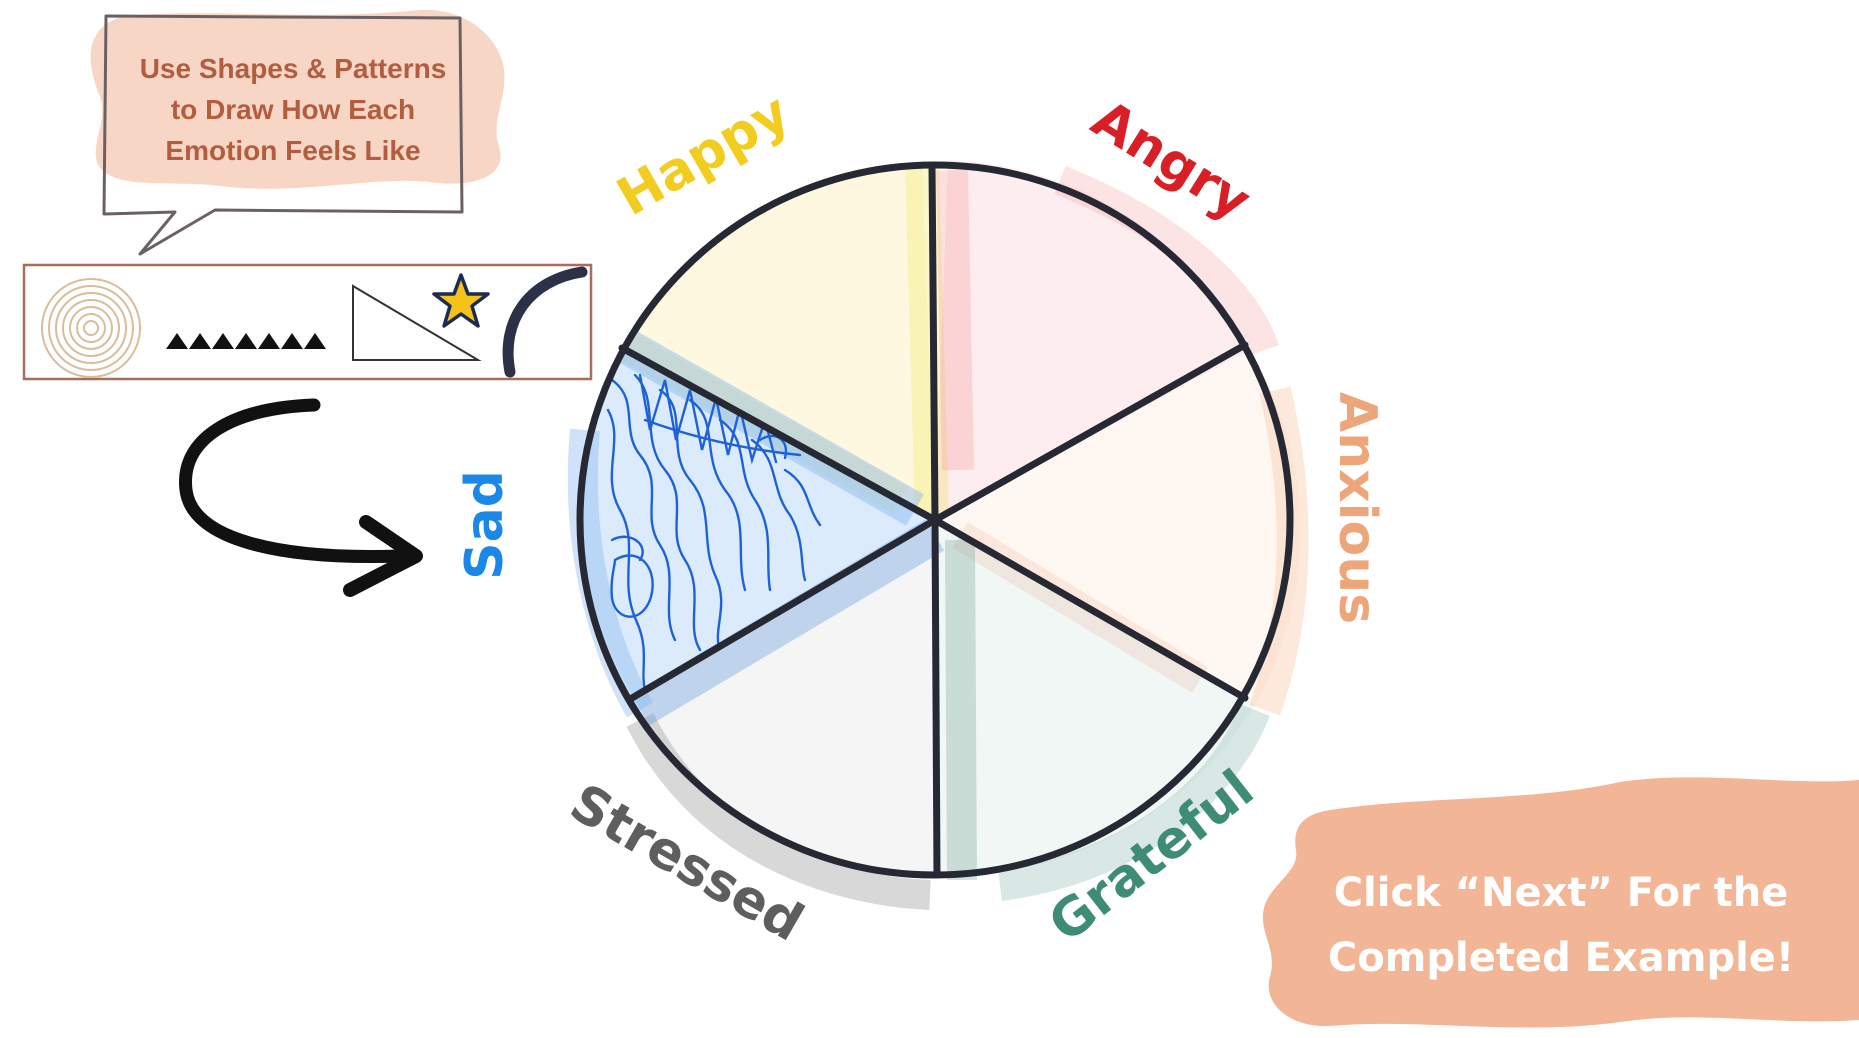  What do you see at coordinates (1357, 508) in the screenshot?
I see `emotion-label-anxious: Anxious` at bounding box center [1357, 508].